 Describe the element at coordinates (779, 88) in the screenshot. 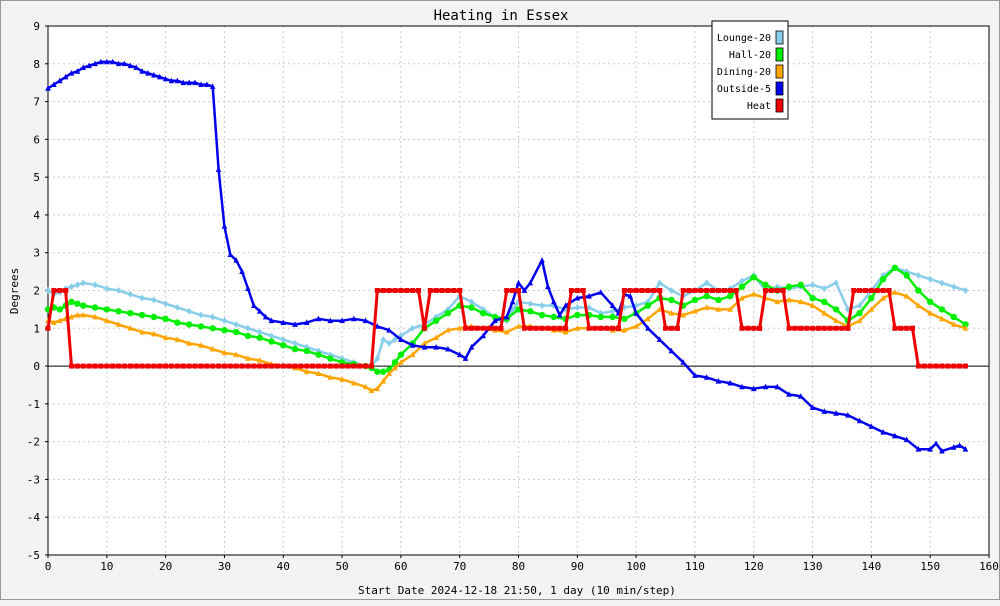

I see `legend-swatch` at that location.